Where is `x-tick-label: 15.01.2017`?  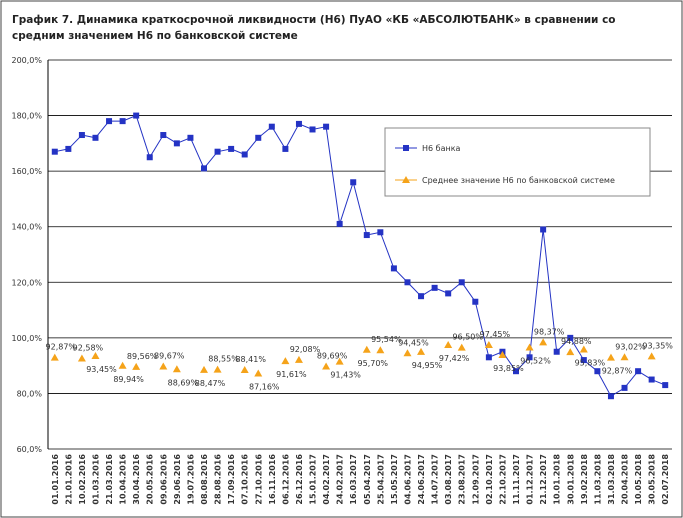 x-tick-label: 15.01.2017 is located at coordinates (313, 479).